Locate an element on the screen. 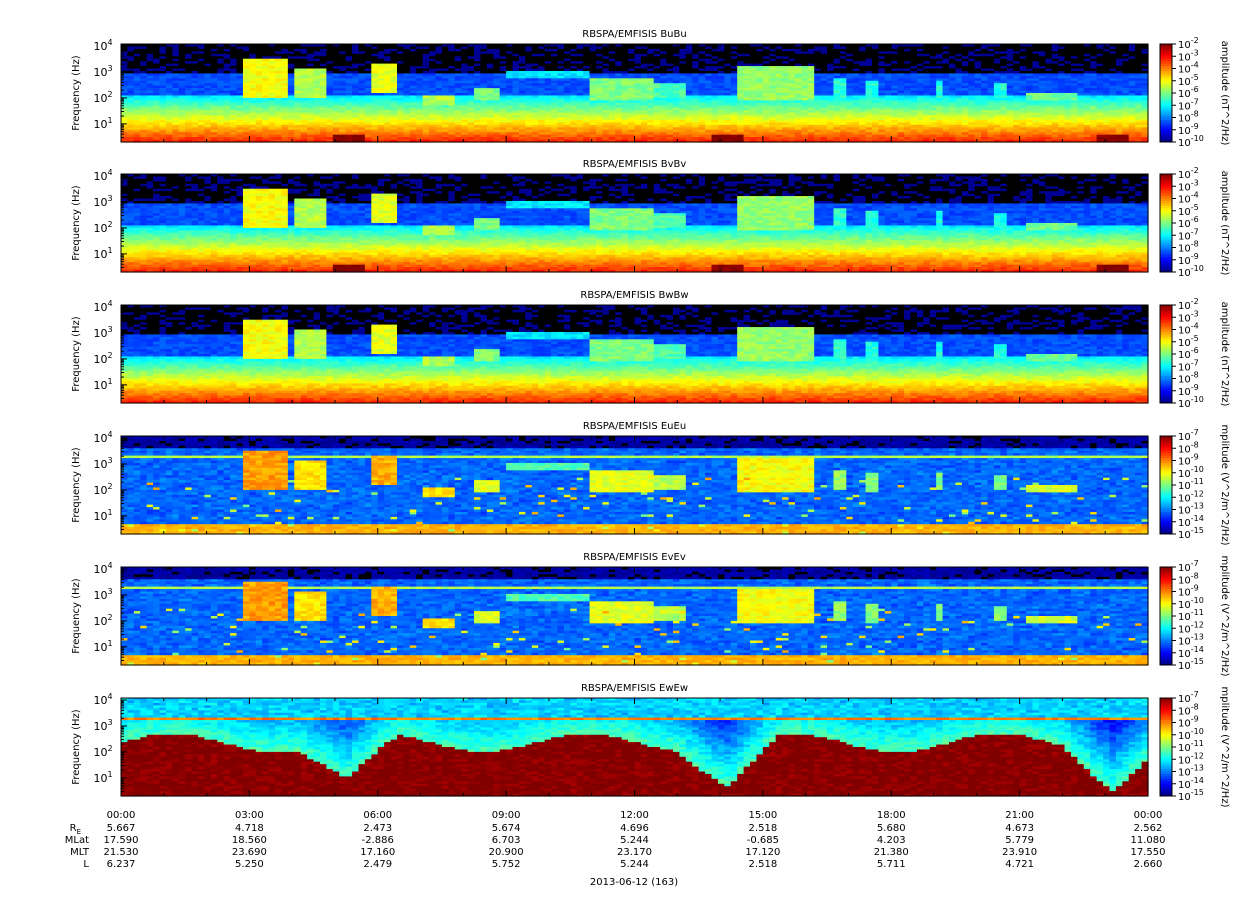 The image size is (1248, 899). x-tick-label: 12:00 is located at coordinates (634, 815).